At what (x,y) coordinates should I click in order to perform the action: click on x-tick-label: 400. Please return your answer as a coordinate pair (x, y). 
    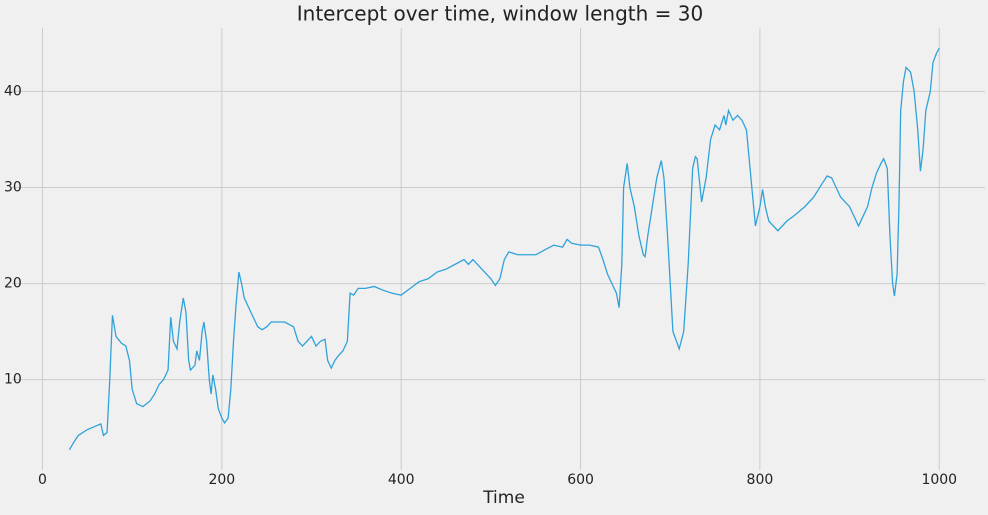
    Looking at the image, I should click on (401, 480).